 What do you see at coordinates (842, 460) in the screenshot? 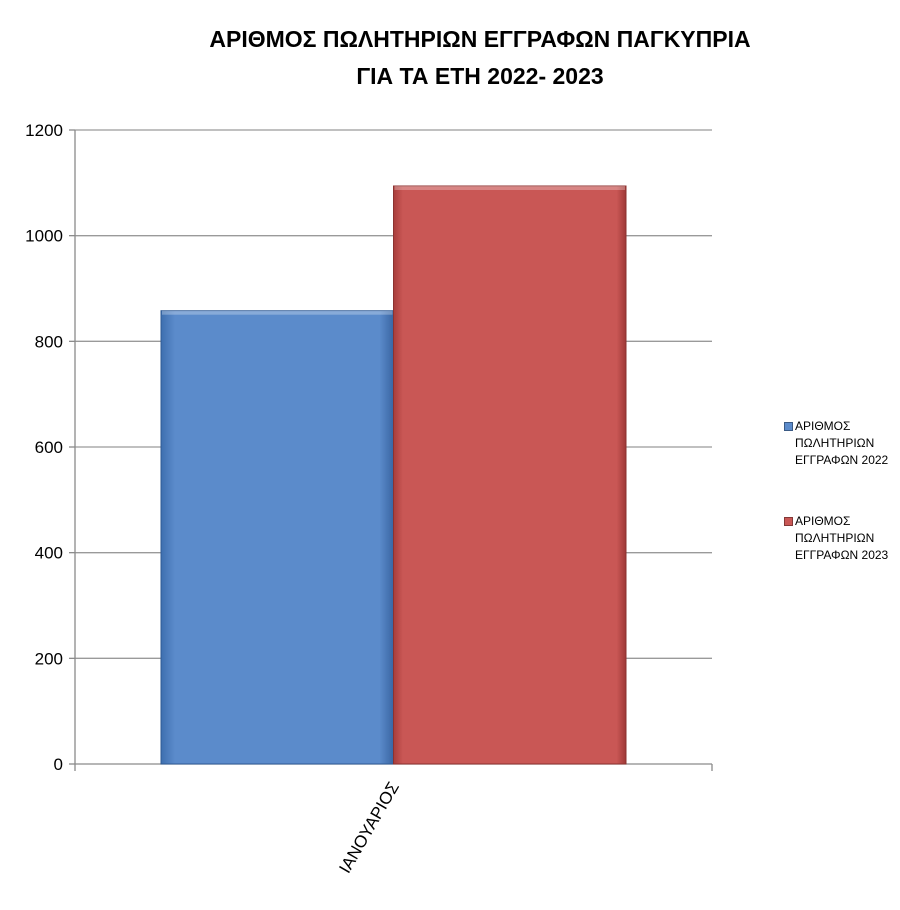
I see `legend-label-line: ΕΓΓΡΑΦΩΝ 2022` at bounding box center [842, 460].